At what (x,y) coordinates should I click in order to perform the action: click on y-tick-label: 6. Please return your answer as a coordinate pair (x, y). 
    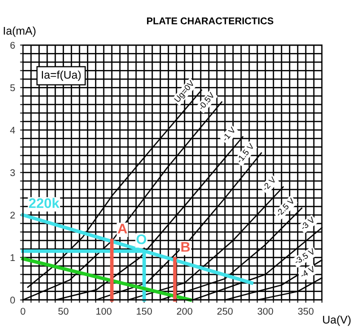
    Looking at the image, I should click on (12, 45).